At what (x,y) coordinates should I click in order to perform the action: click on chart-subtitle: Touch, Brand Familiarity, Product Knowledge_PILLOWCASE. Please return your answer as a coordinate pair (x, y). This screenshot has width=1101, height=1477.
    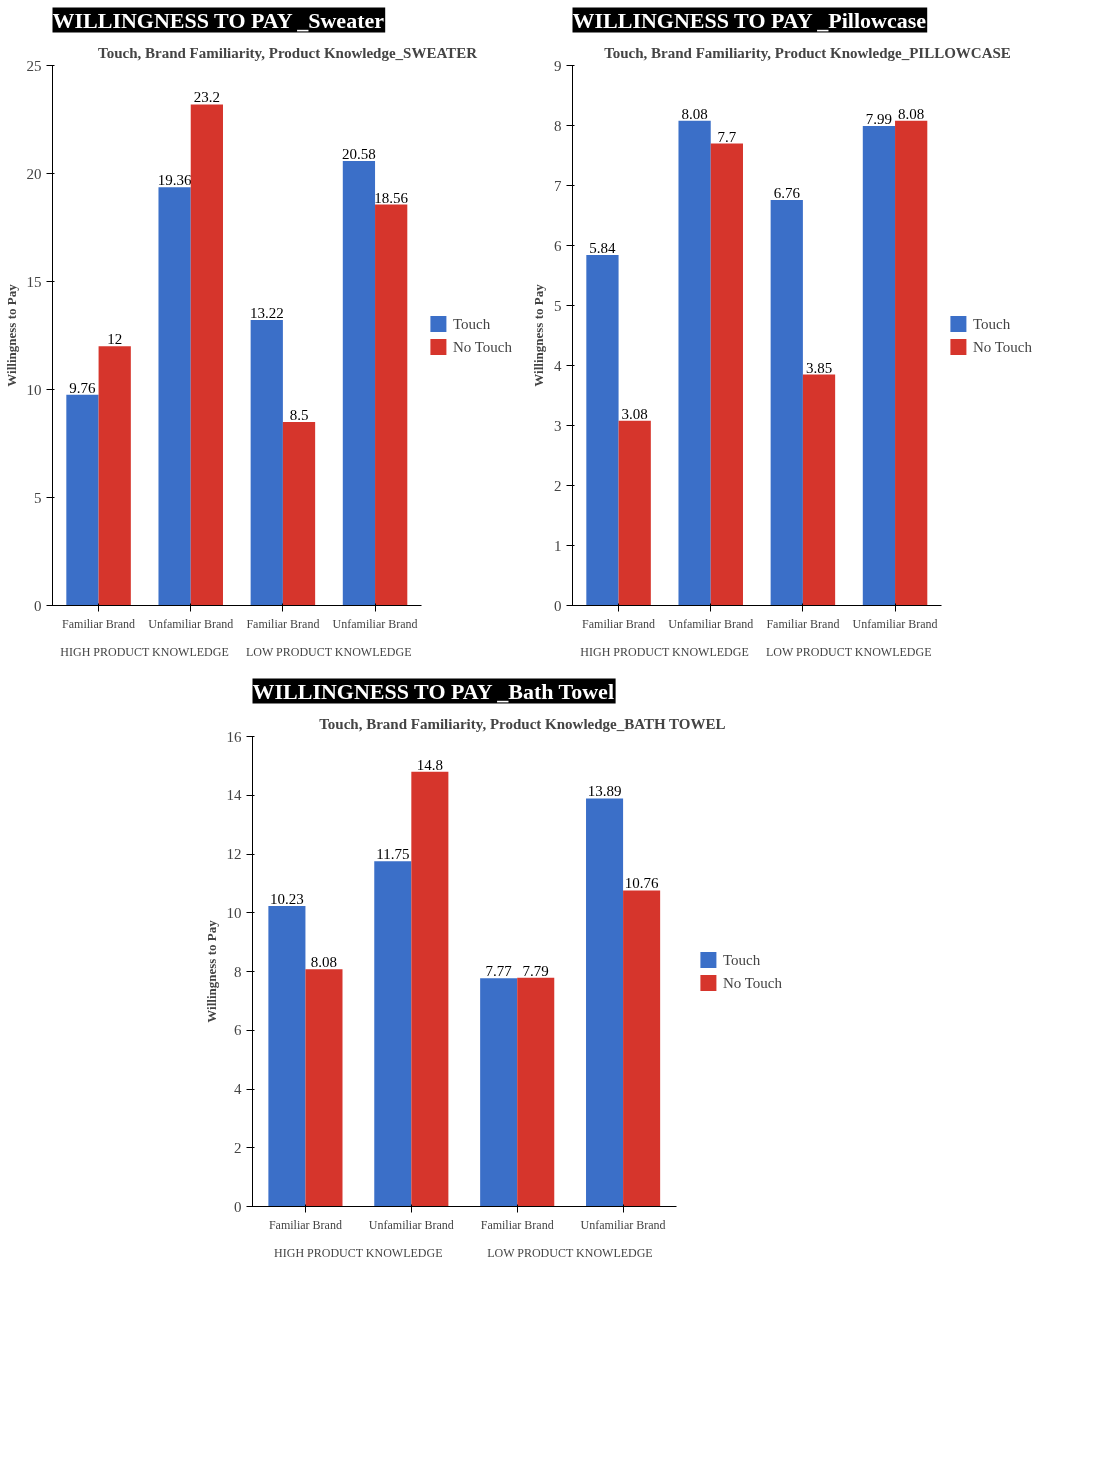
    Looking at the image, I should click on (807, 52).